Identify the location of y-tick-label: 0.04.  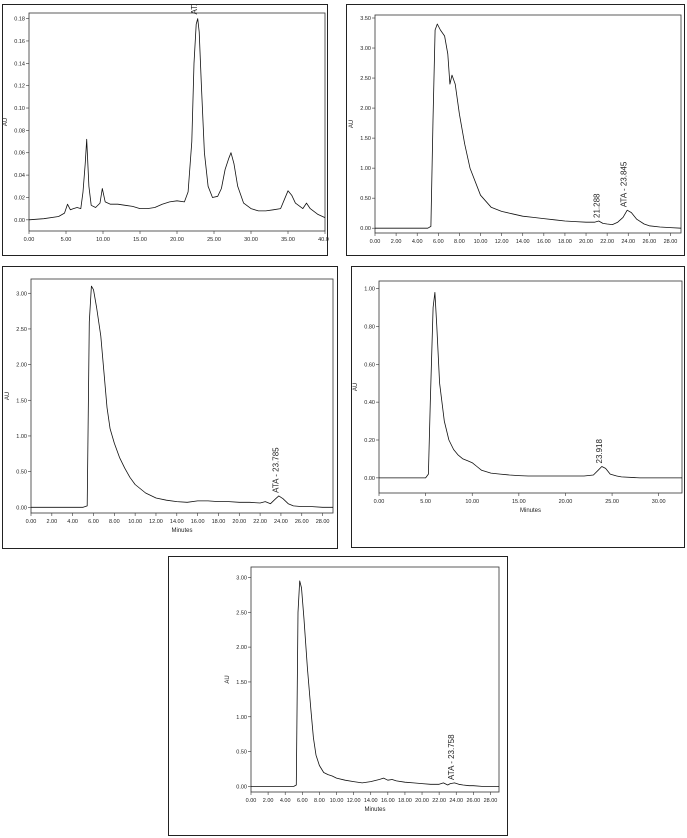
(19, 176).